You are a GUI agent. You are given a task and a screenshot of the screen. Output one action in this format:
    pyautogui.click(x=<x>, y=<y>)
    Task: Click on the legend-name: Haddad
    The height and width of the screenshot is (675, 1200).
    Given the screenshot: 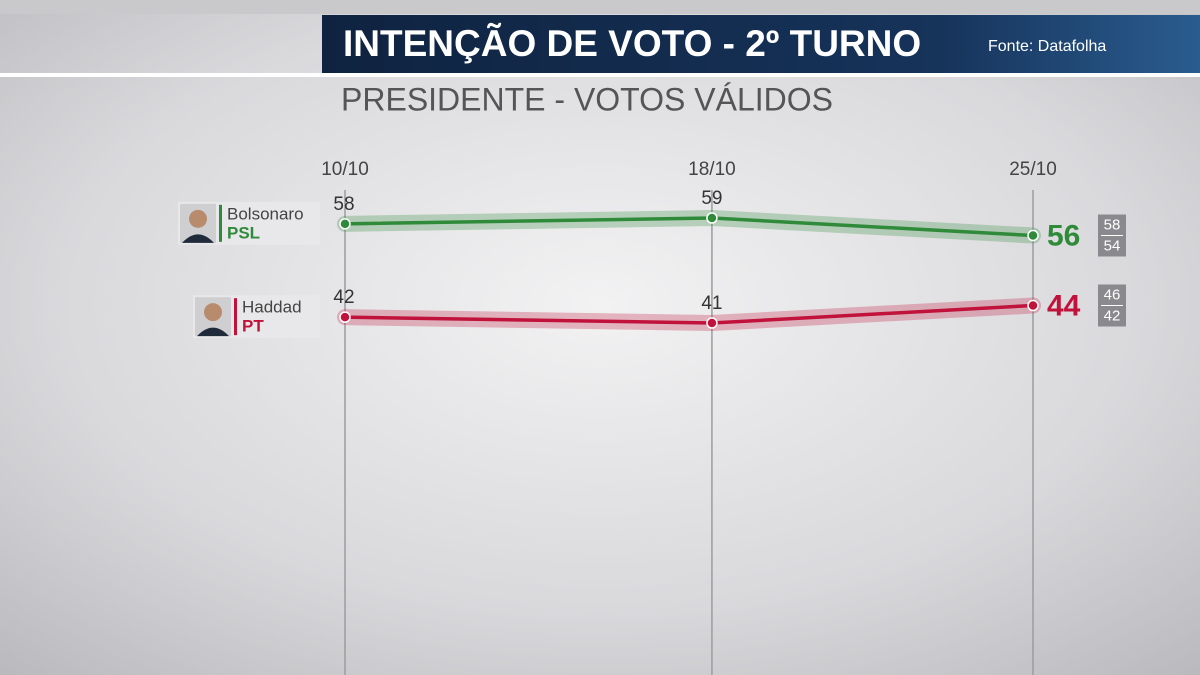 What is the action you would take?
    pyautogui.click(x=272, y=307)
    